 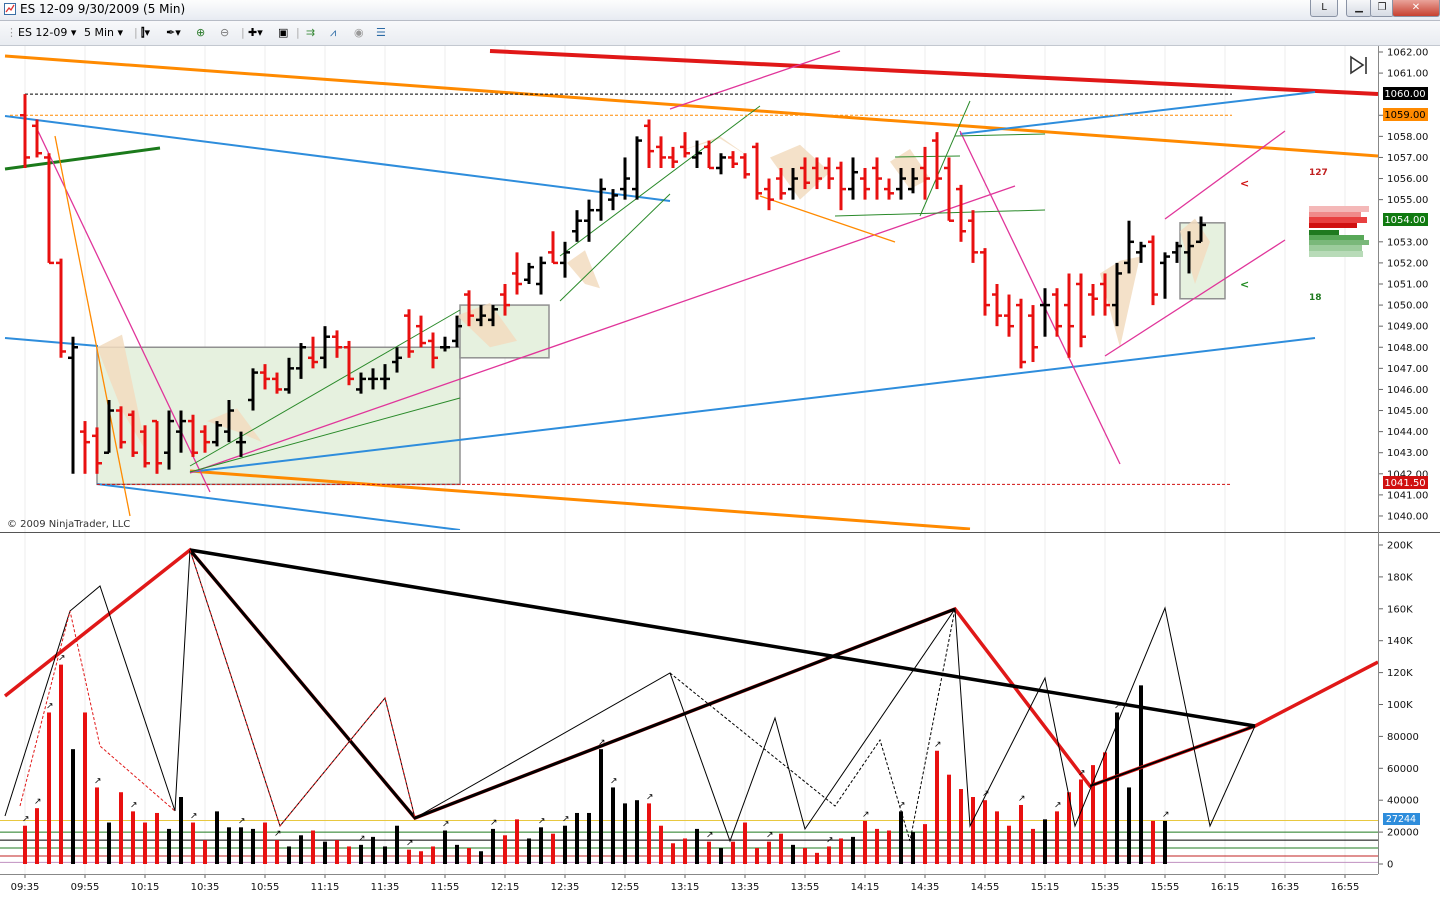 What do you see at coordinates (255, 32) in the screenshot?
I see `crosshair-icon: ✚▾` at bounding box center [255, 32].